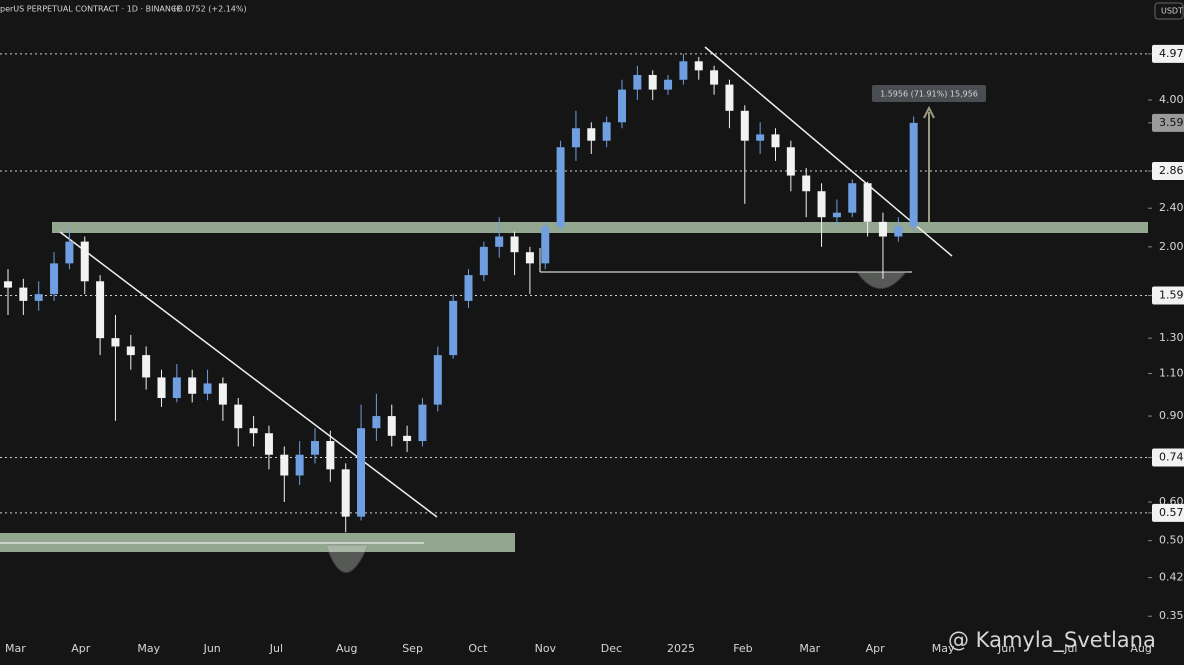 The image size is (1184, 665). What do you see at coordinates (1172, 11) in the screenshot?
I see `currency: USDT` at bounding box center [1172, 11].